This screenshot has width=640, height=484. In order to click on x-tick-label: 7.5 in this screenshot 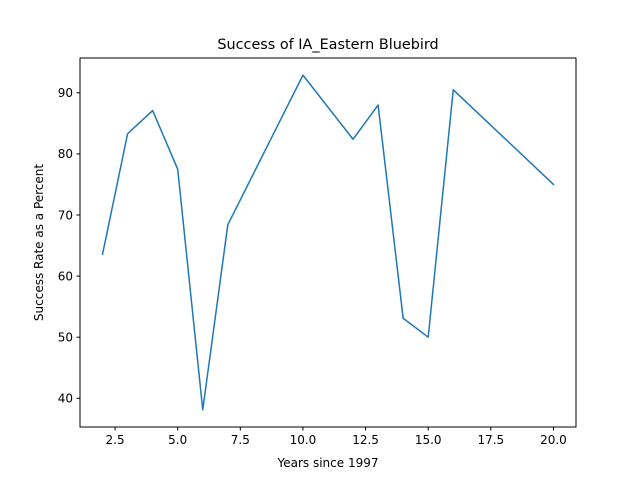, I will do `click(240, 440)`.